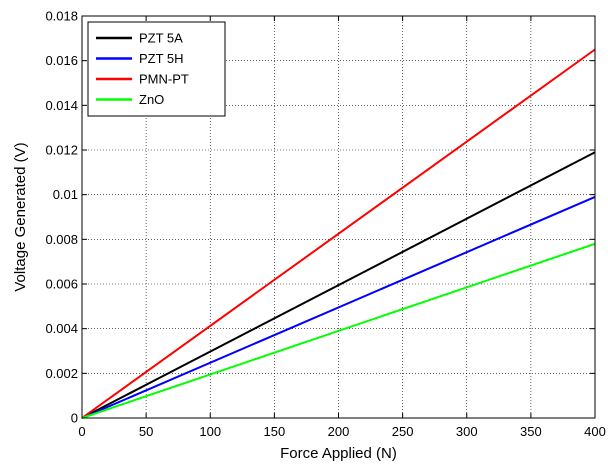 This screenshot has width=608, height=464. I want to click on y-axis-title: Voltage Generated (V), so click(20, 216).